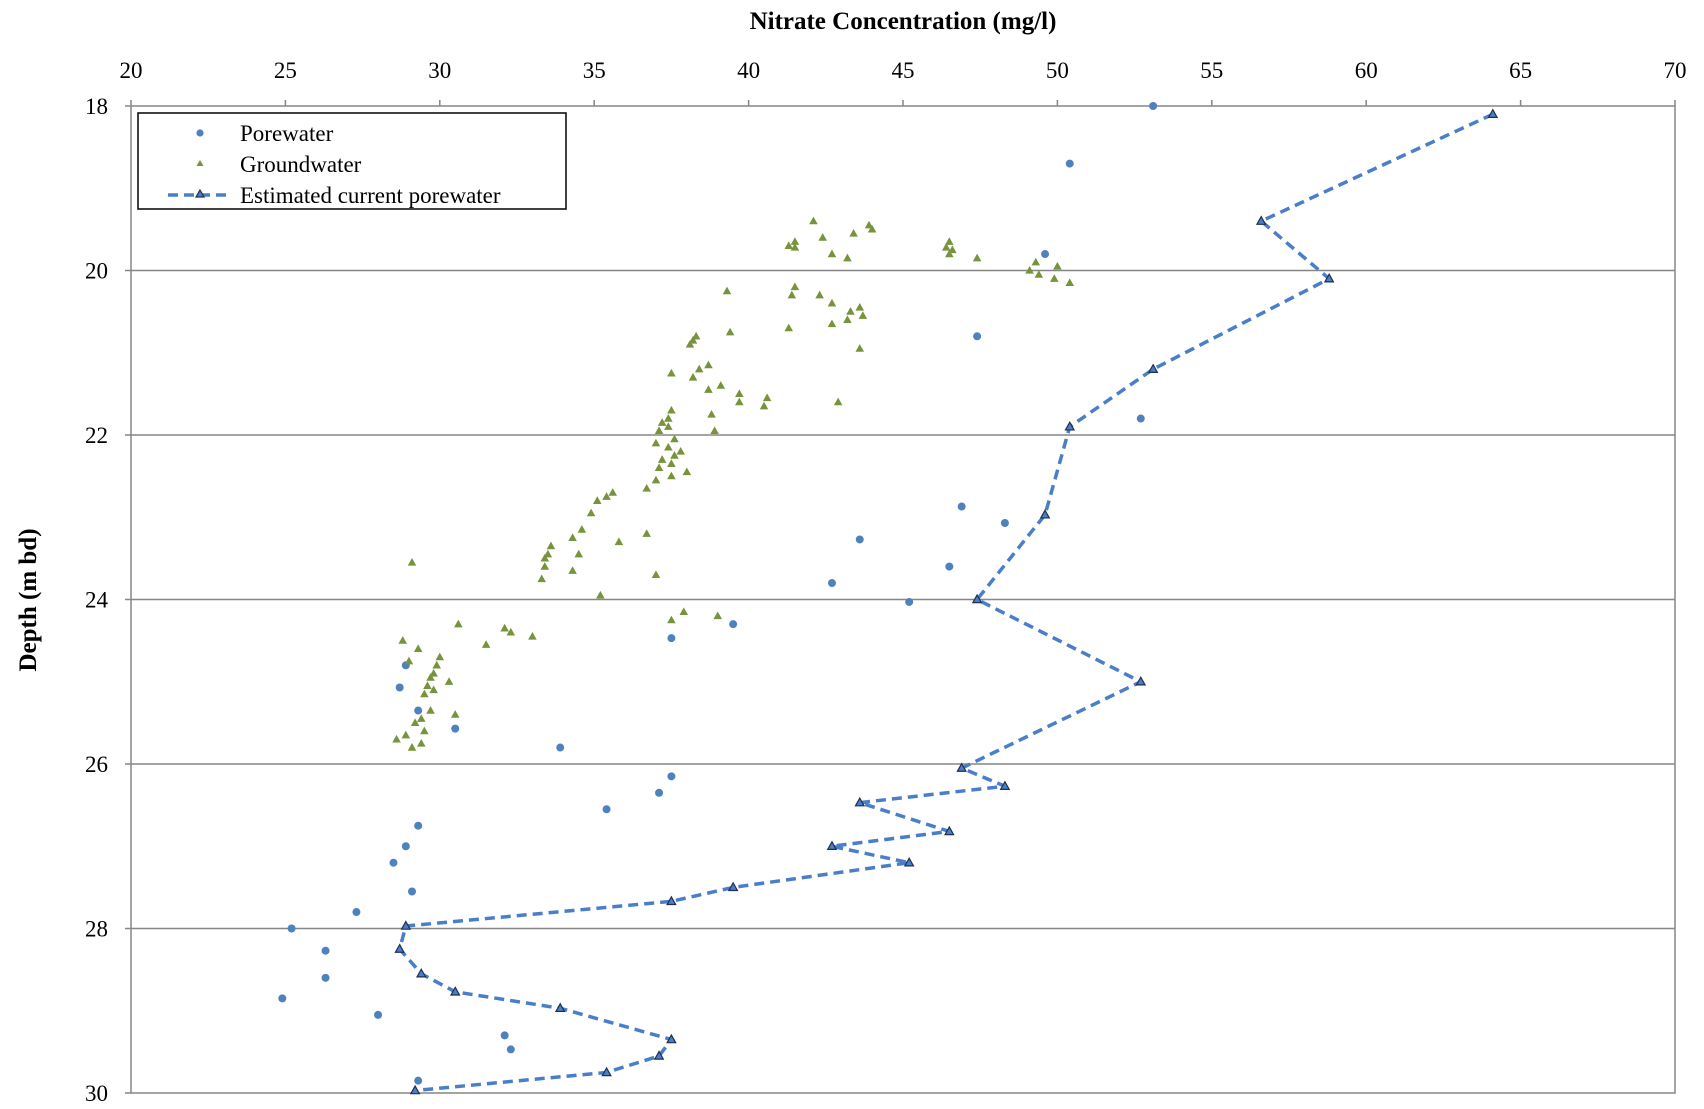  Describe the element at coordinates (131, 70) in the screenshot. I see `x-tick-label: 20` at that location.